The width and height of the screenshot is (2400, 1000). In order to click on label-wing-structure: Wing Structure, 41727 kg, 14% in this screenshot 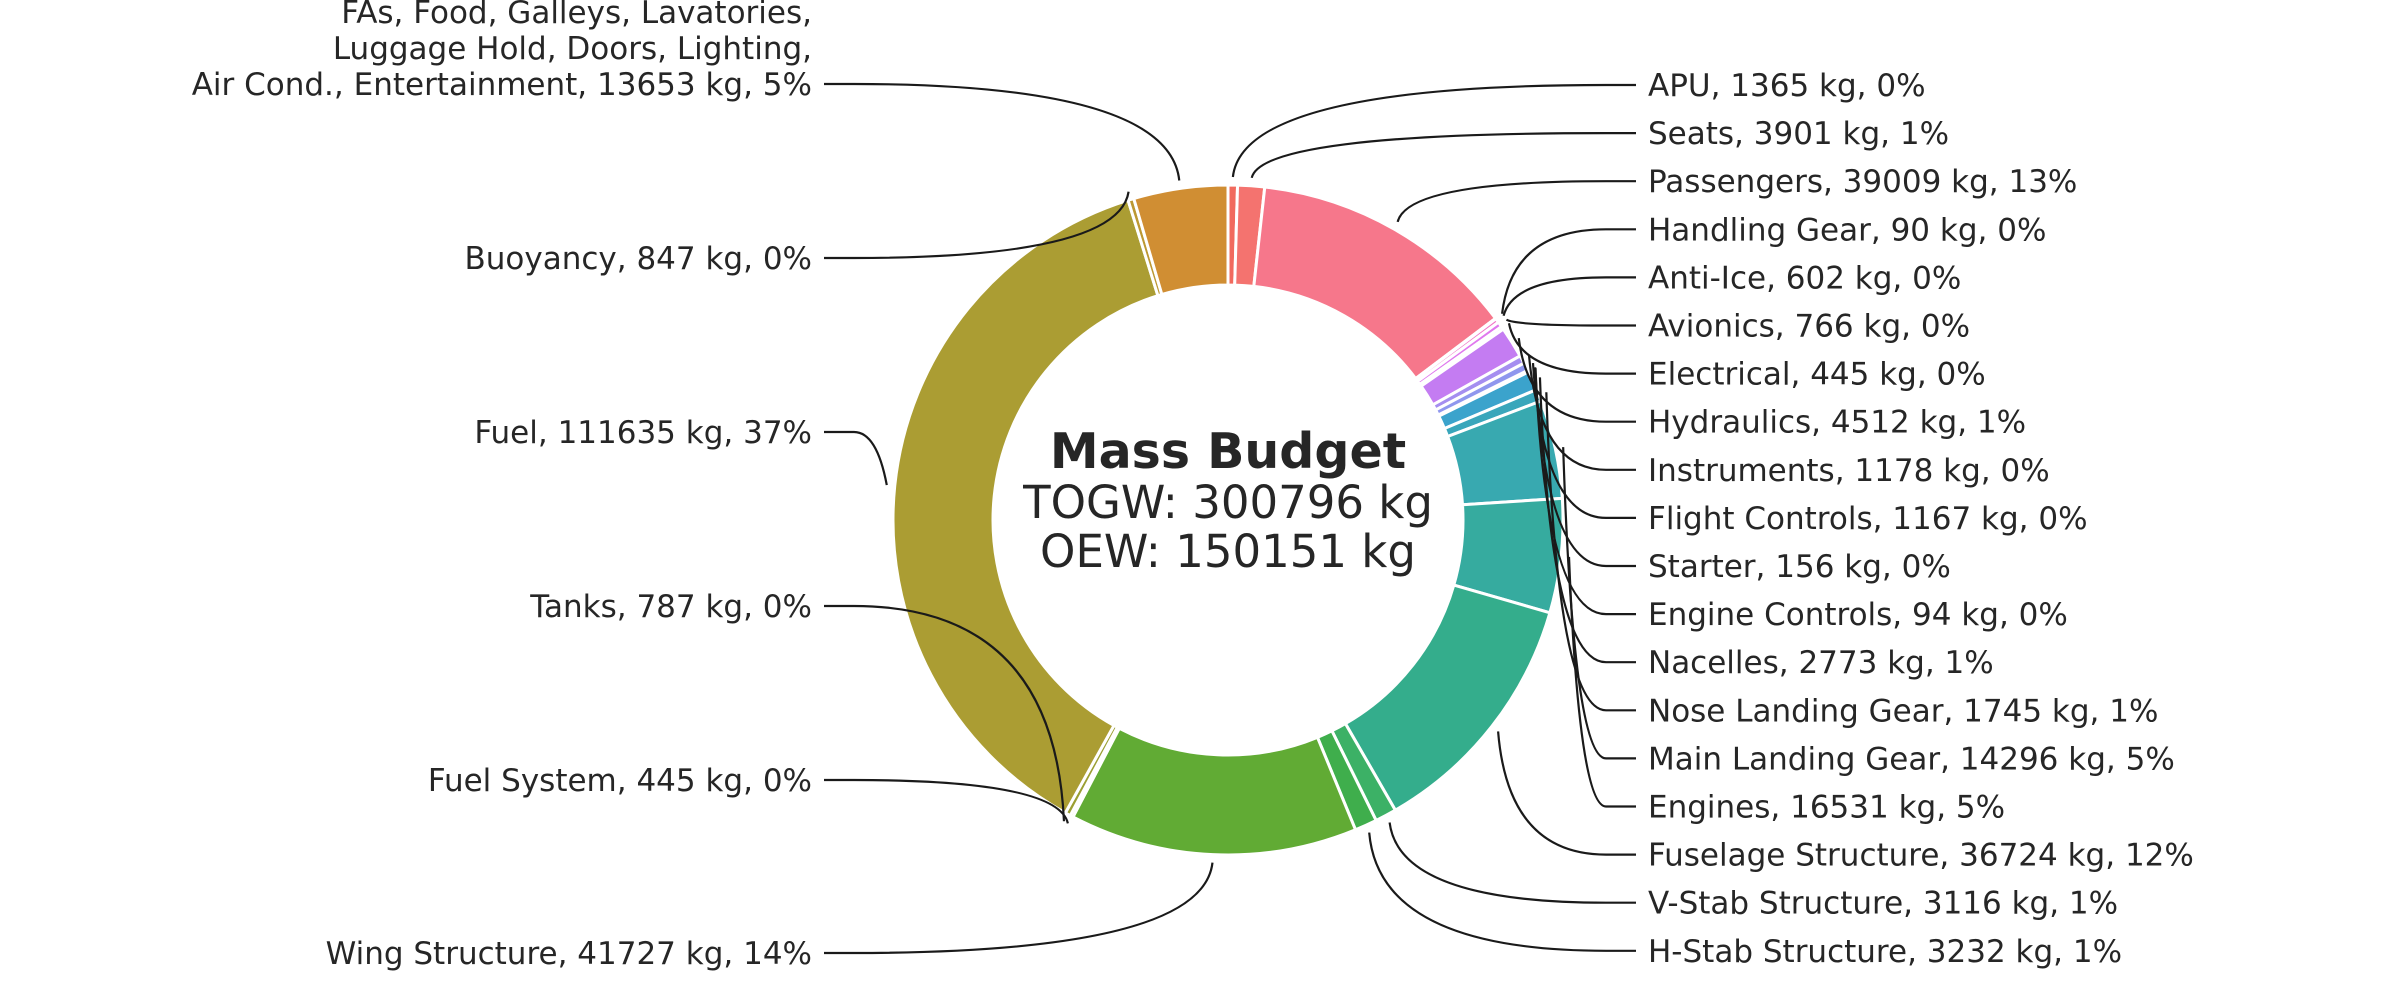, I will do `click(569, 954)`.